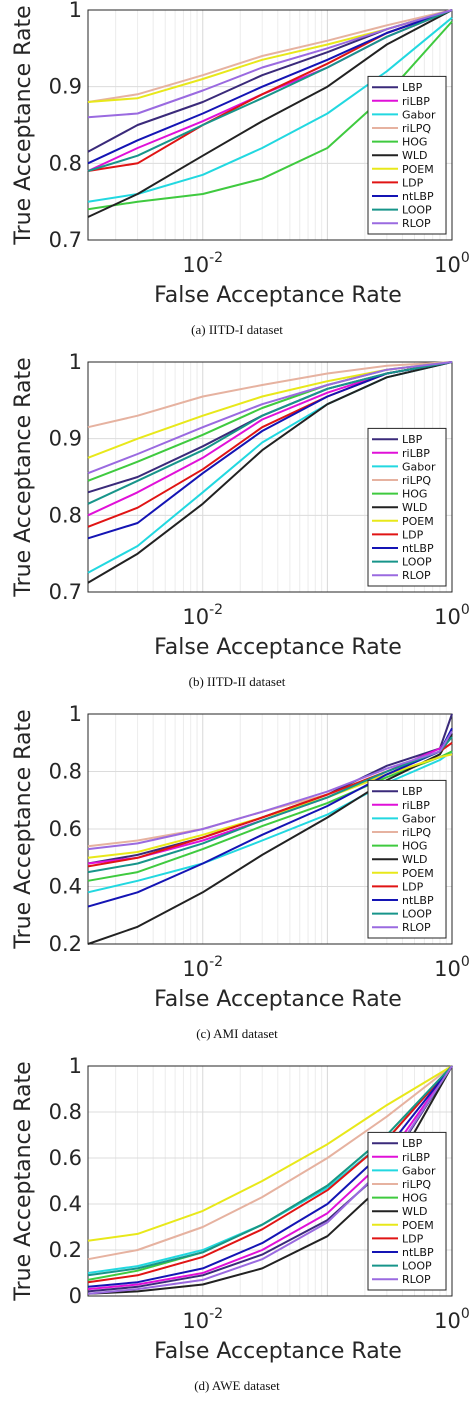 The width and height of the screenshot is (474, 1408). Describe the element at coordinates (237, 681) in the screenshot. I see `chart-caption: (b) IITD-II dataset` at that location.